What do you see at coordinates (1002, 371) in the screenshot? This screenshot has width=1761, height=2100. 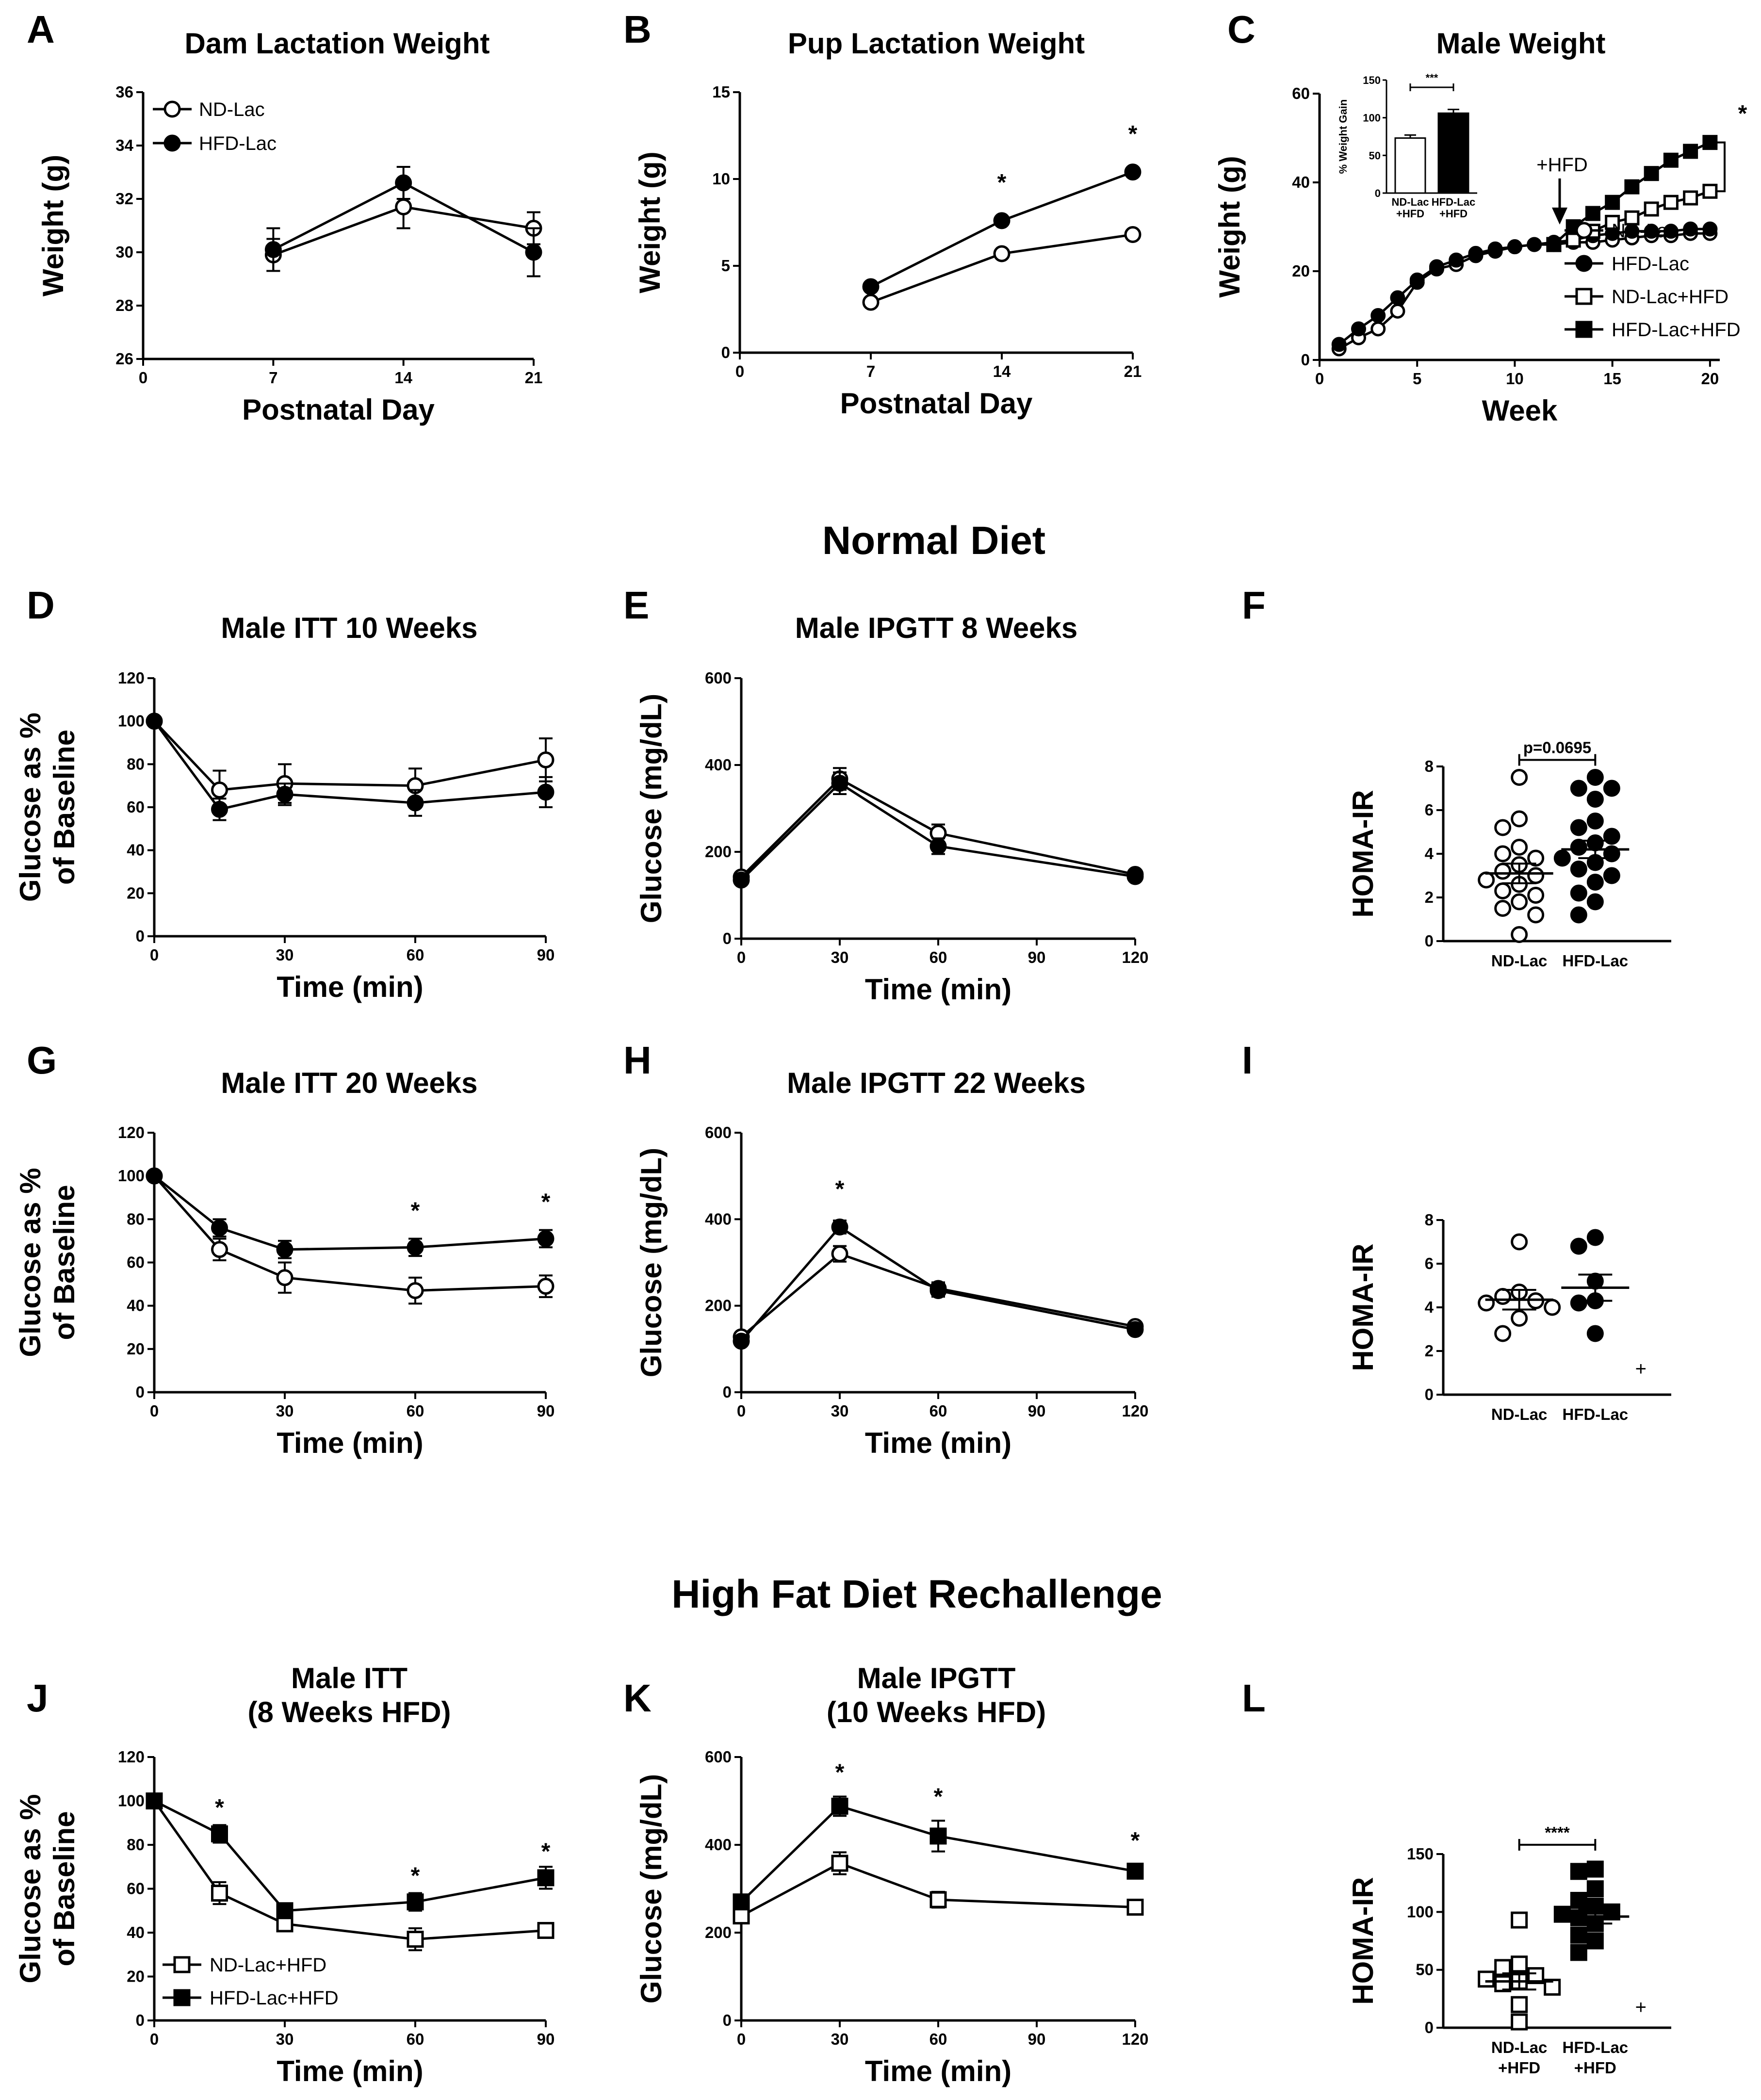 I see `x-tick-label: 14` at bounding box center [1002, 371].